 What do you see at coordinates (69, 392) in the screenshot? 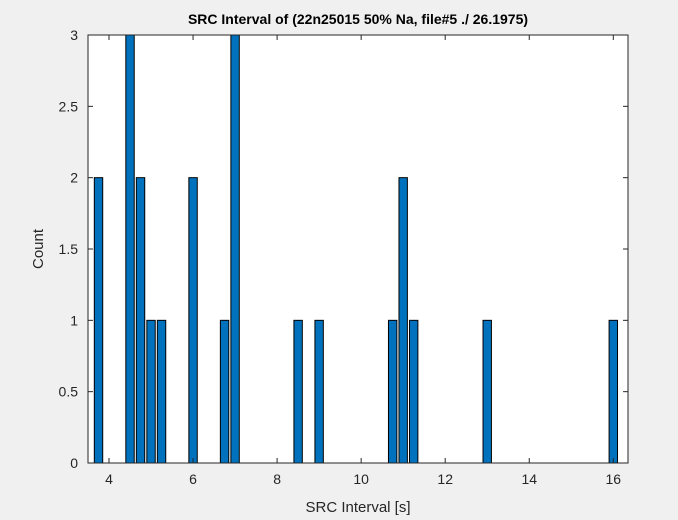
I see `y-tick-label: 0.5` at bounding box center [69, 392].